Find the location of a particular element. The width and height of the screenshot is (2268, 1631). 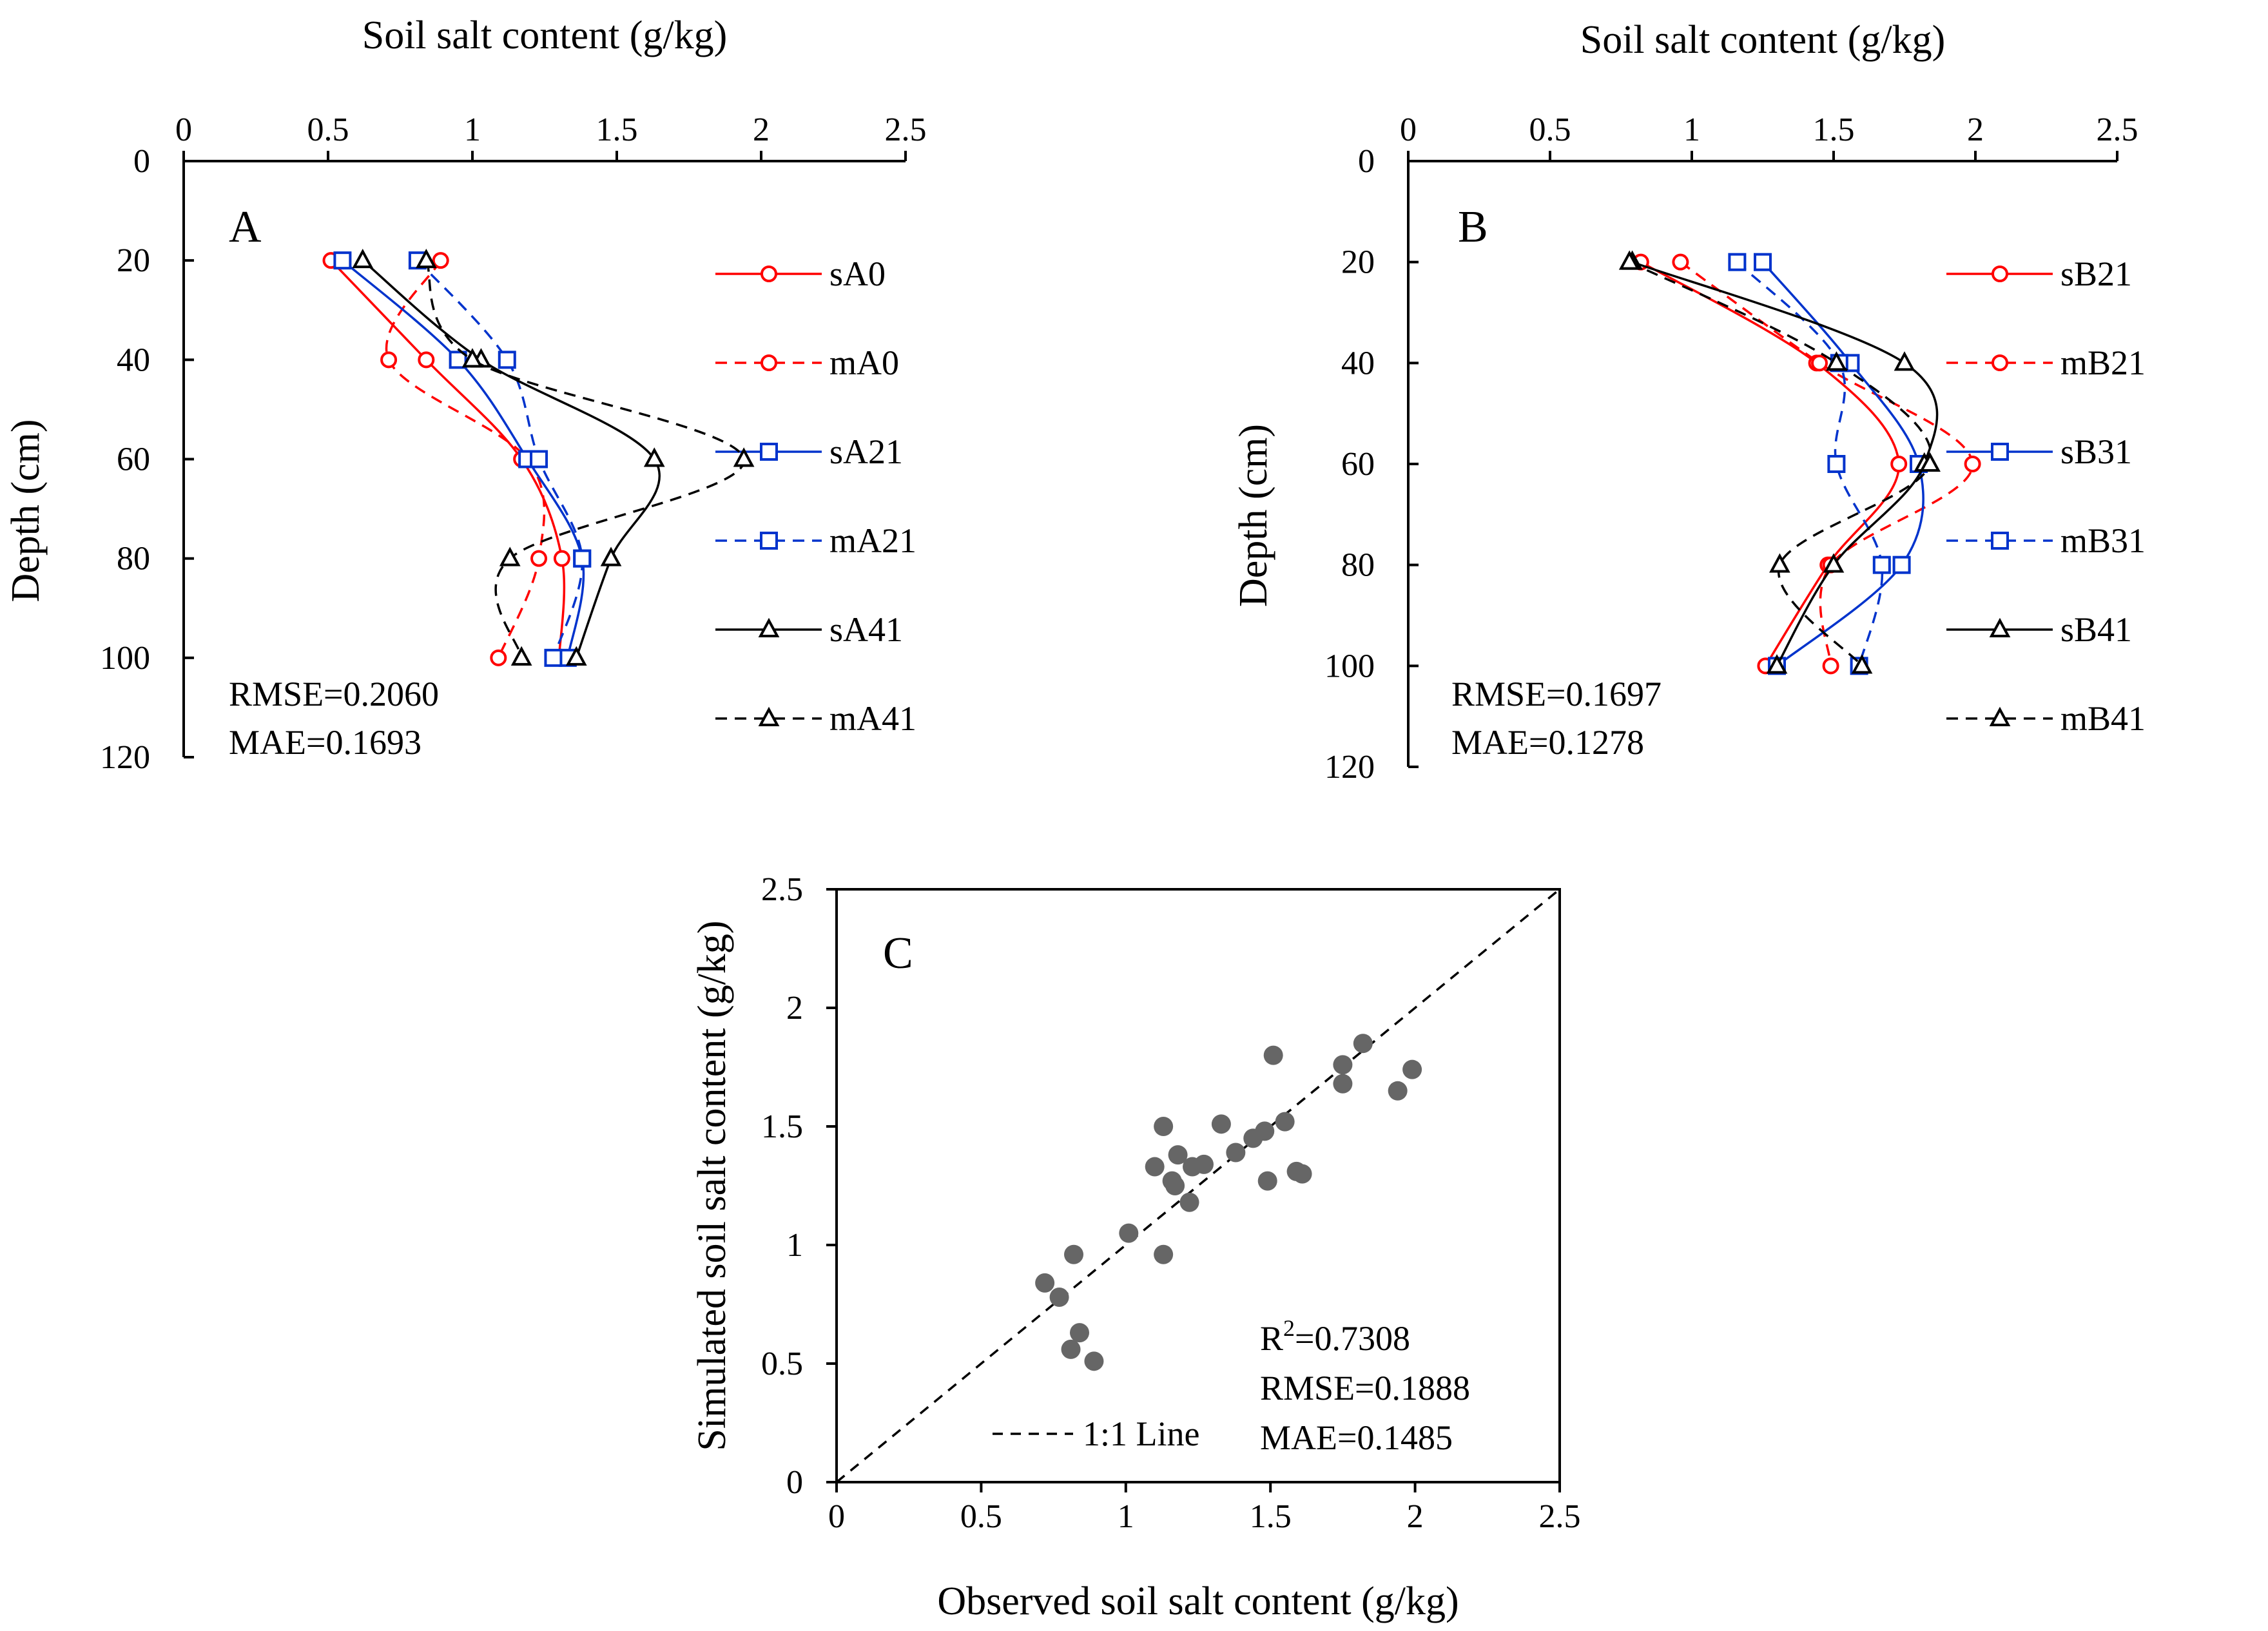

legend-item-mB31: mB31 is located at coordinates (2046, 540).